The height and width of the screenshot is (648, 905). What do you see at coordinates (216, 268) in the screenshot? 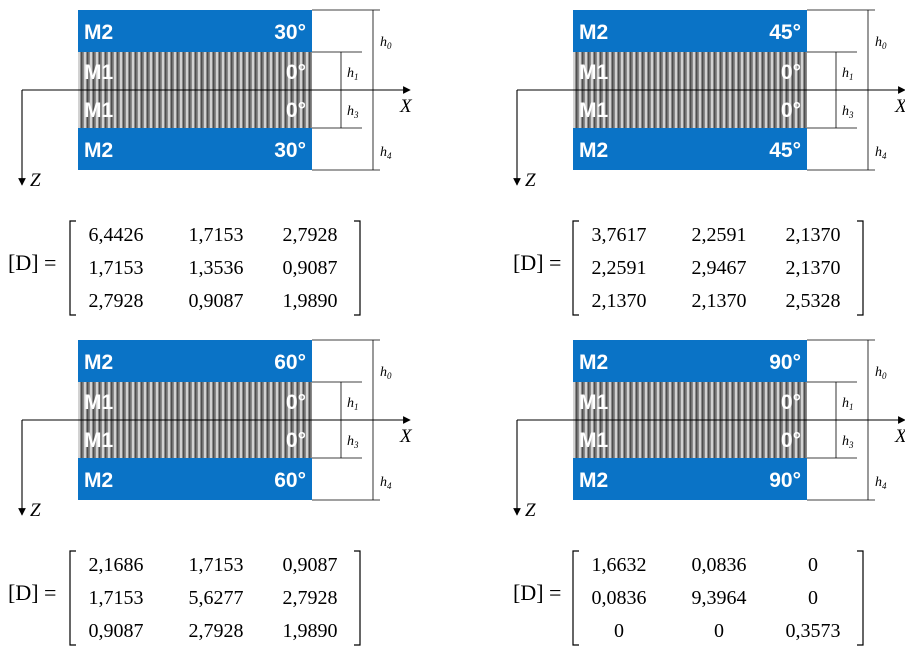
I see `matrix-cell: 1,3536` at bounding box center [216, 268].